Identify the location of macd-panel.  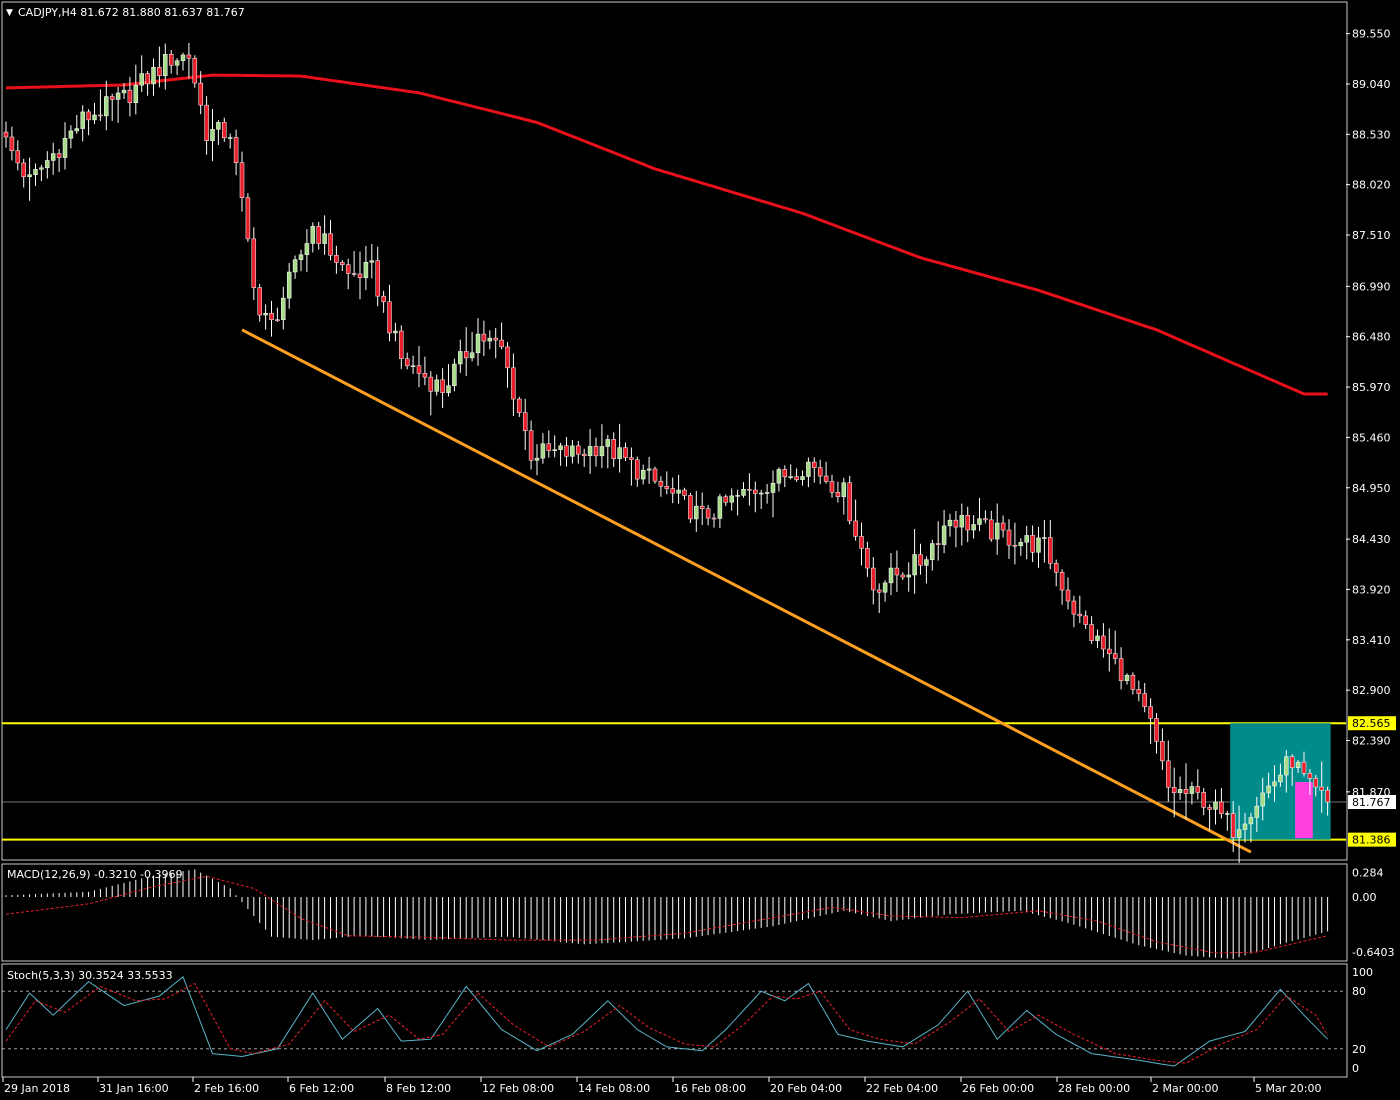
(674, 912).